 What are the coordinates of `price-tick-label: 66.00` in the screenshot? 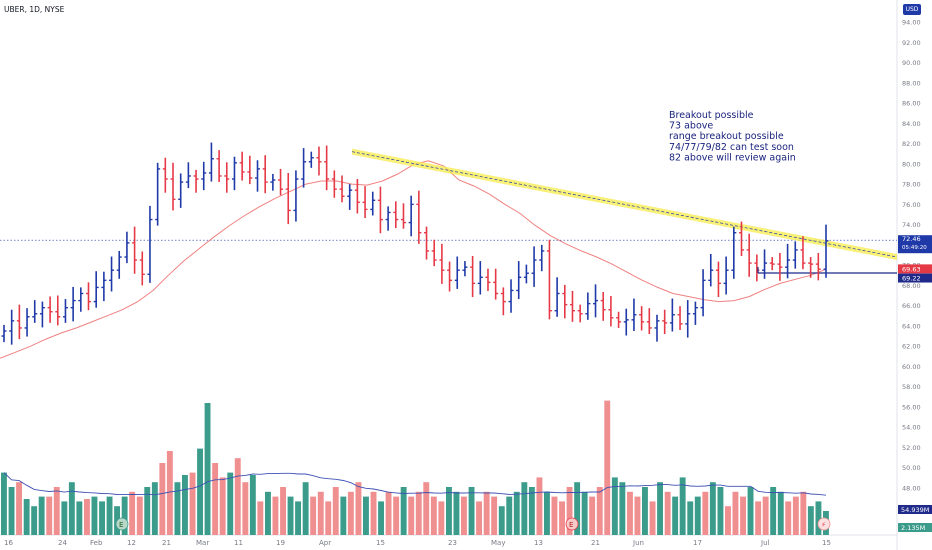 It's located at (911, 306).